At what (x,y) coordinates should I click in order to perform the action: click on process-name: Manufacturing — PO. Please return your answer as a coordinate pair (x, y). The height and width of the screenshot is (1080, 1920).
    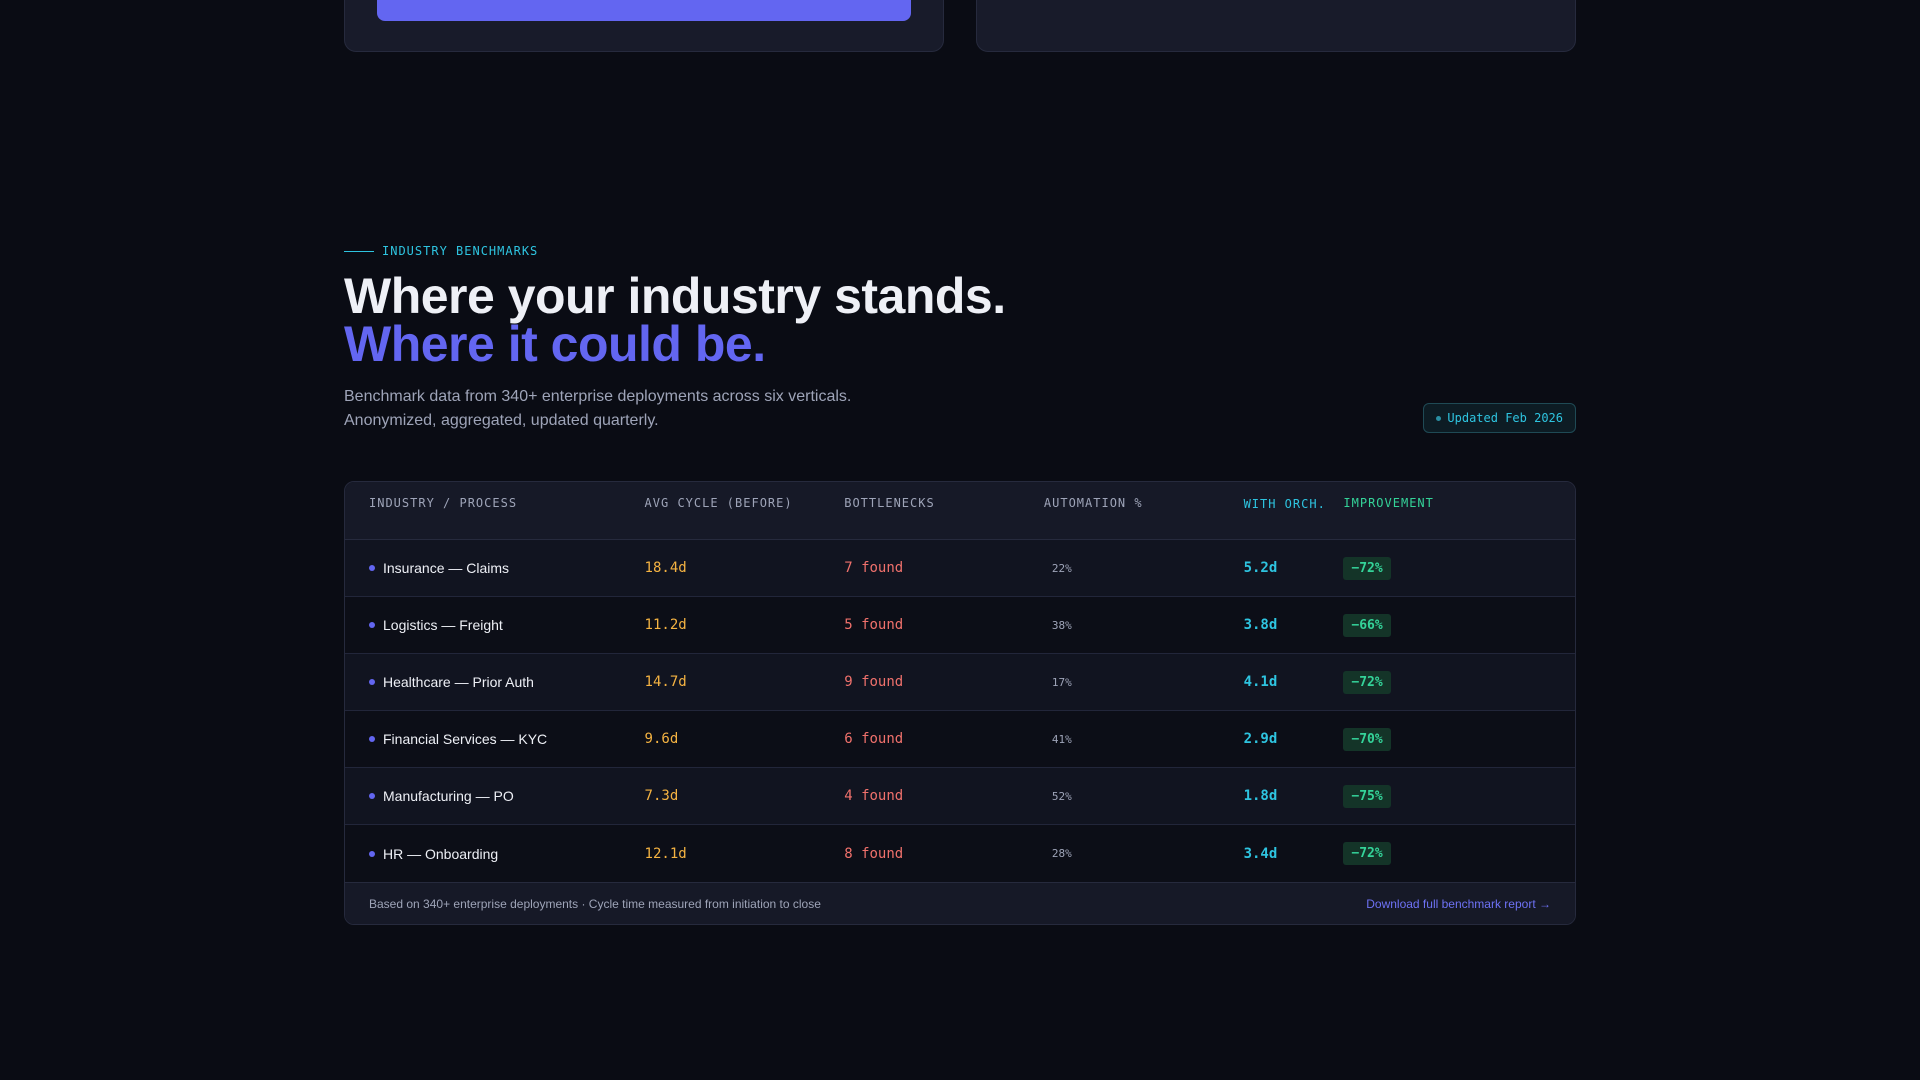
    Looking at the image, I should click on (448, 796).